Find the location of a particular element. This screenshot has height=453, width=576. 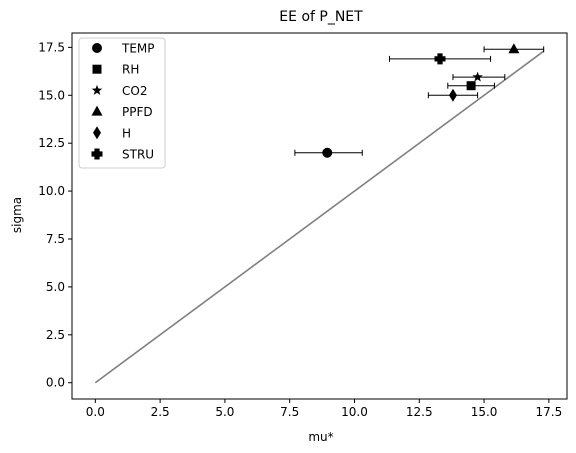

series-temp is located at coordinates (328, 152).